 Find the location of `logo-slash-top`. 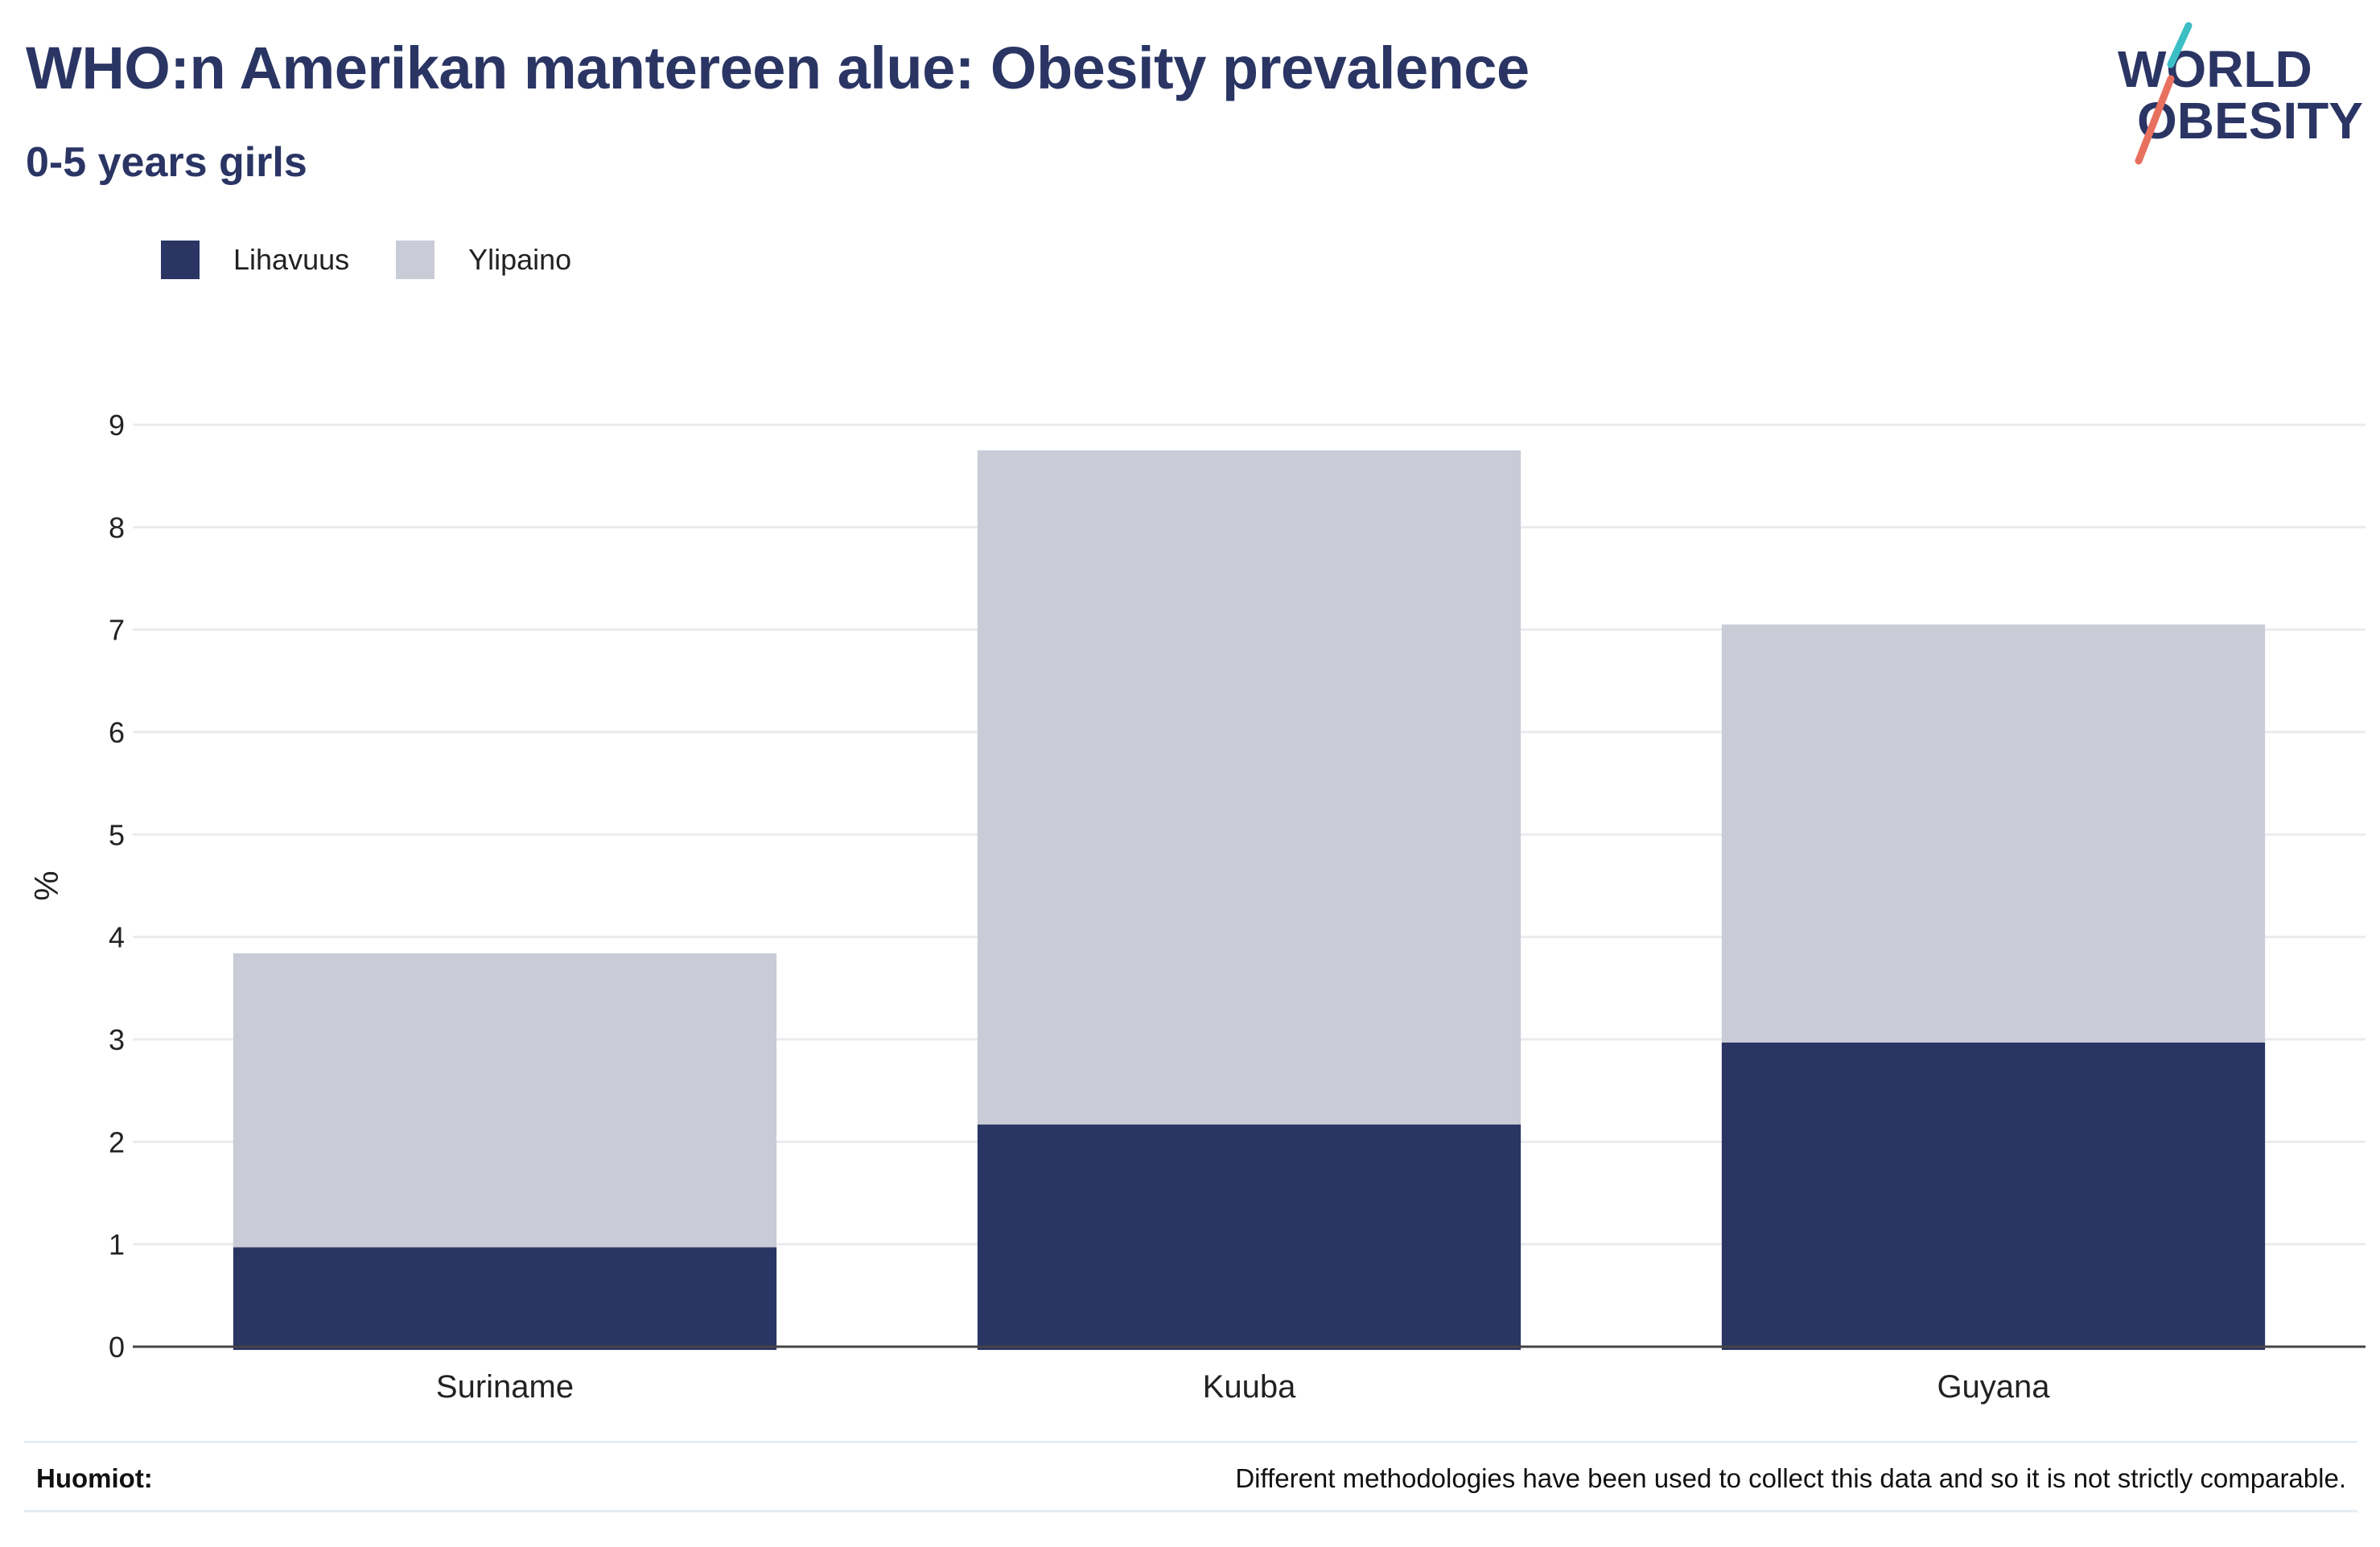

logo-slash-top is located at coordinates (2180, 45).